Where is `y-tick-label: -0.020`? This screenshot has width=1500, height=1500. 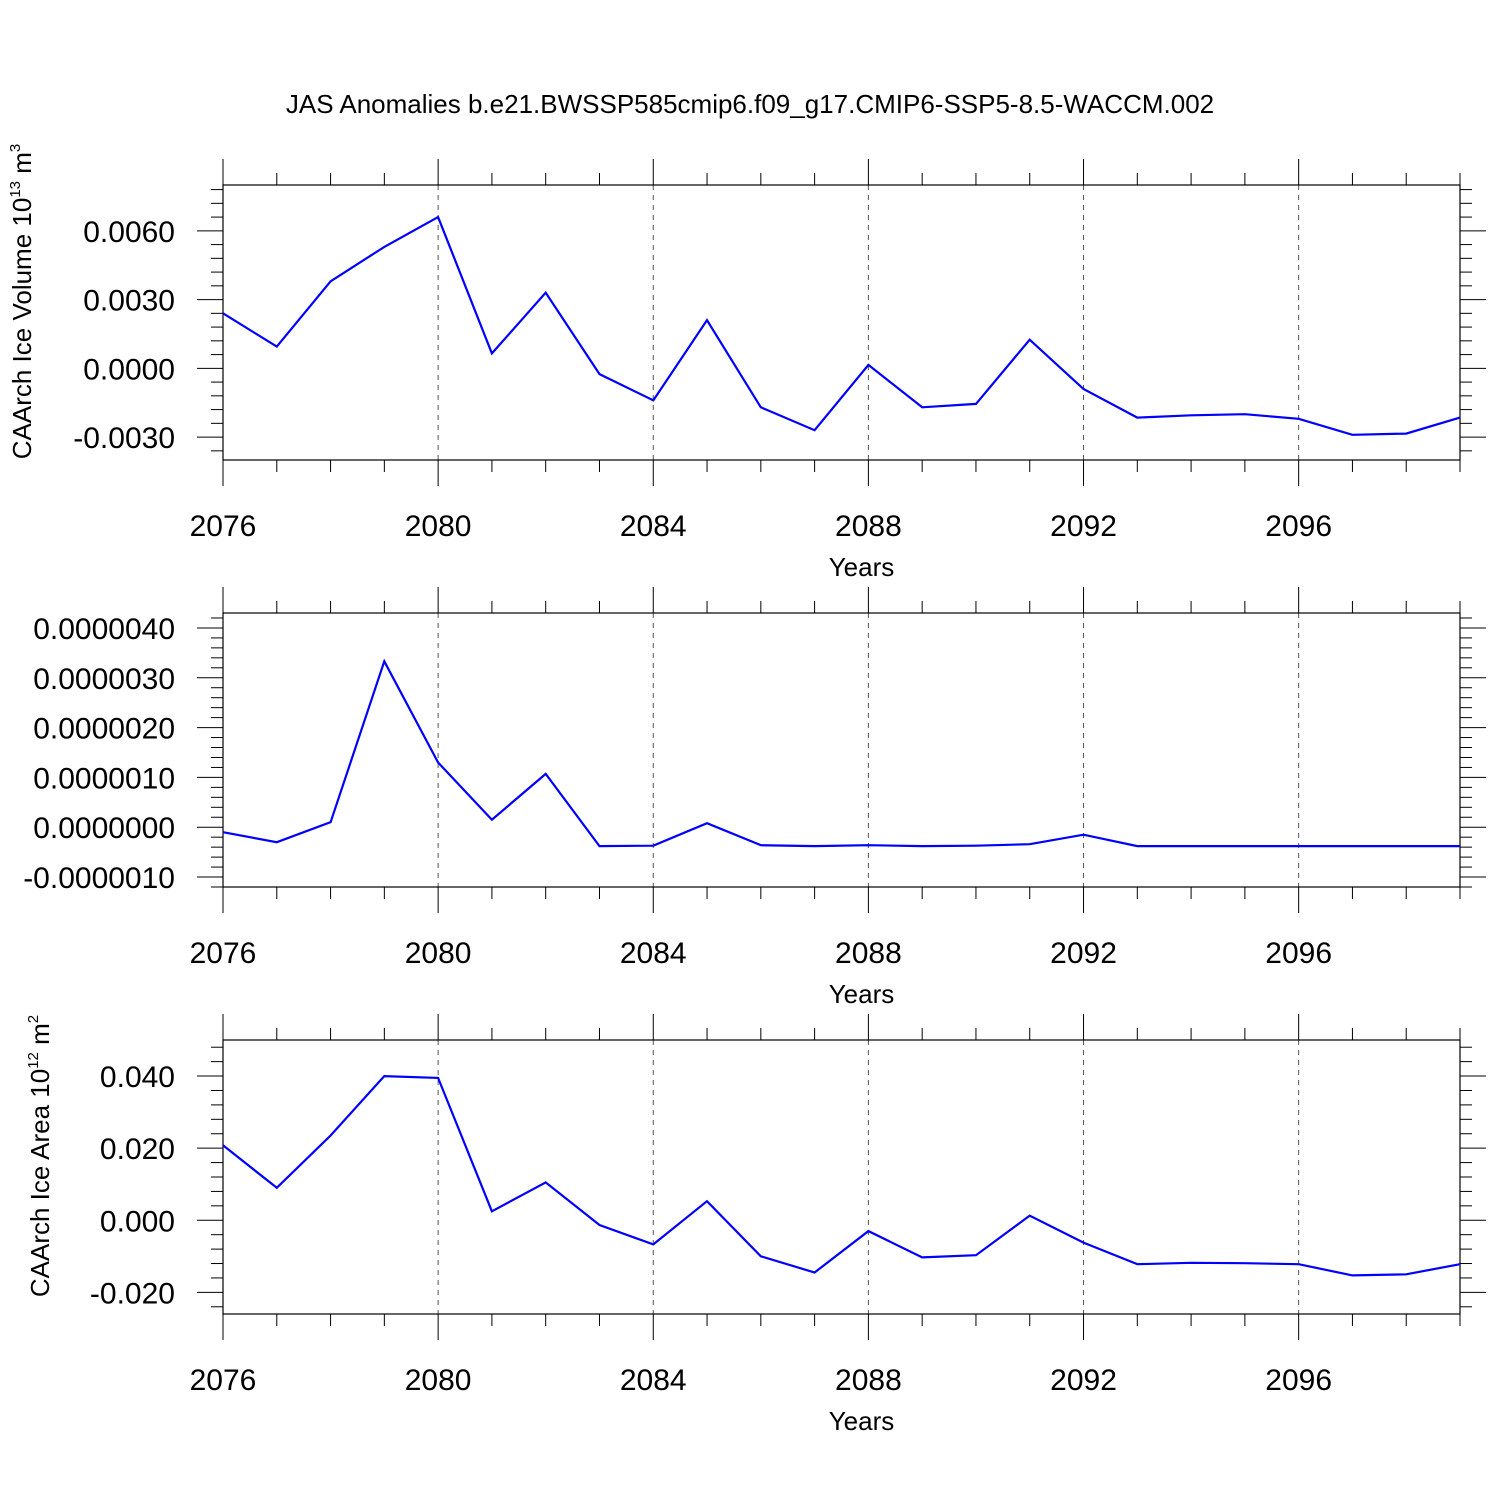
y-tick-label: -0.020 is located at coordinates (132, 1293).